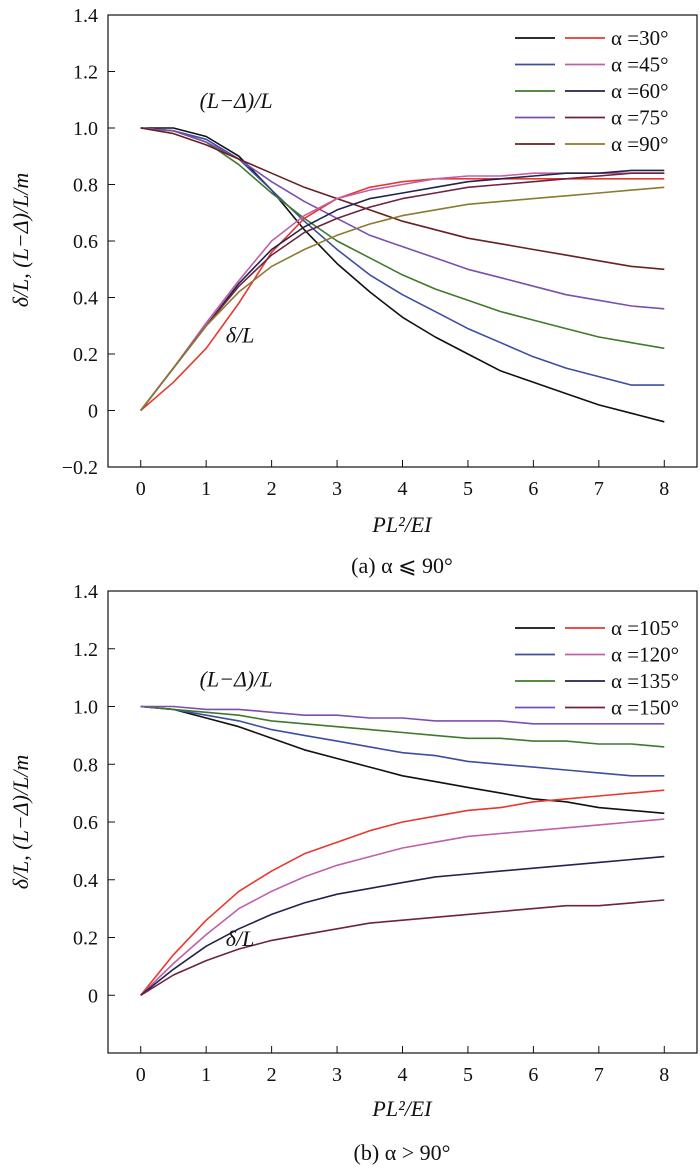 The image size is (700, 1172). What do you see at coordinates (645, 708) in the screenshot?
I see `legend-label: α =150°` at bounding box center [645, 708].